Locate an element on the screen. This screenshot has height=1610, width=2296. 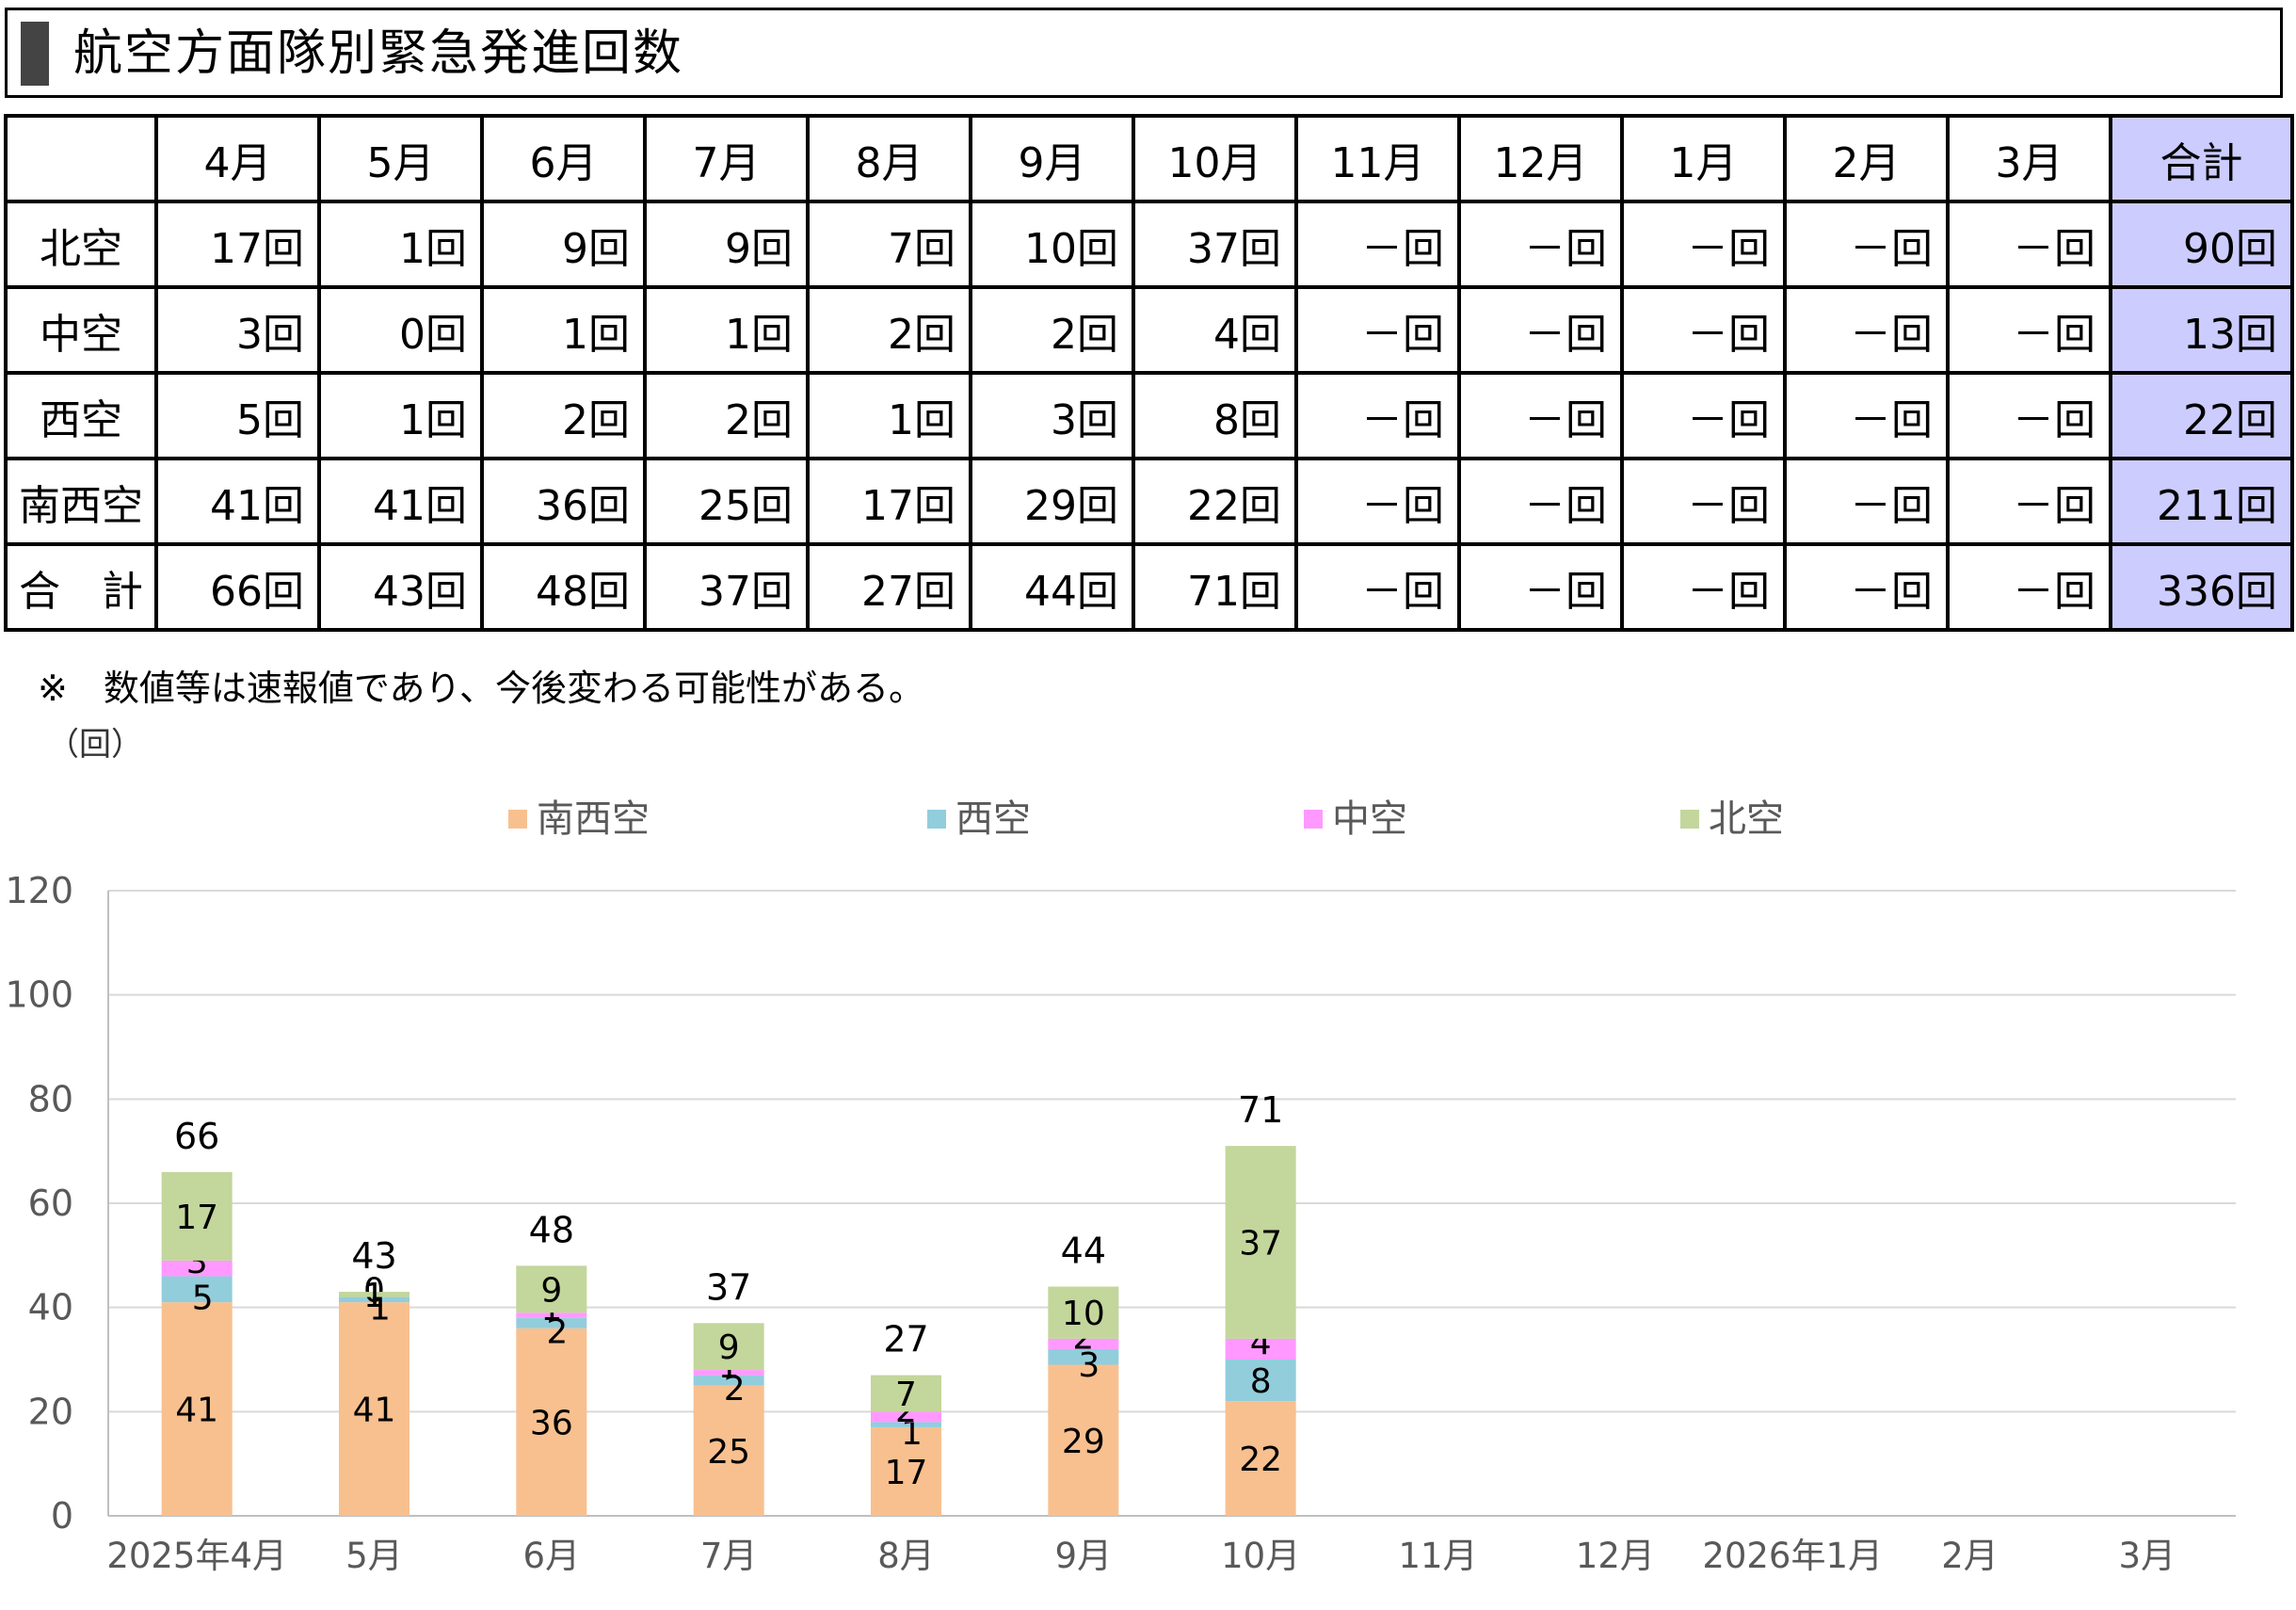
table-cell: 10回 is located at coordinates (1052, 244).